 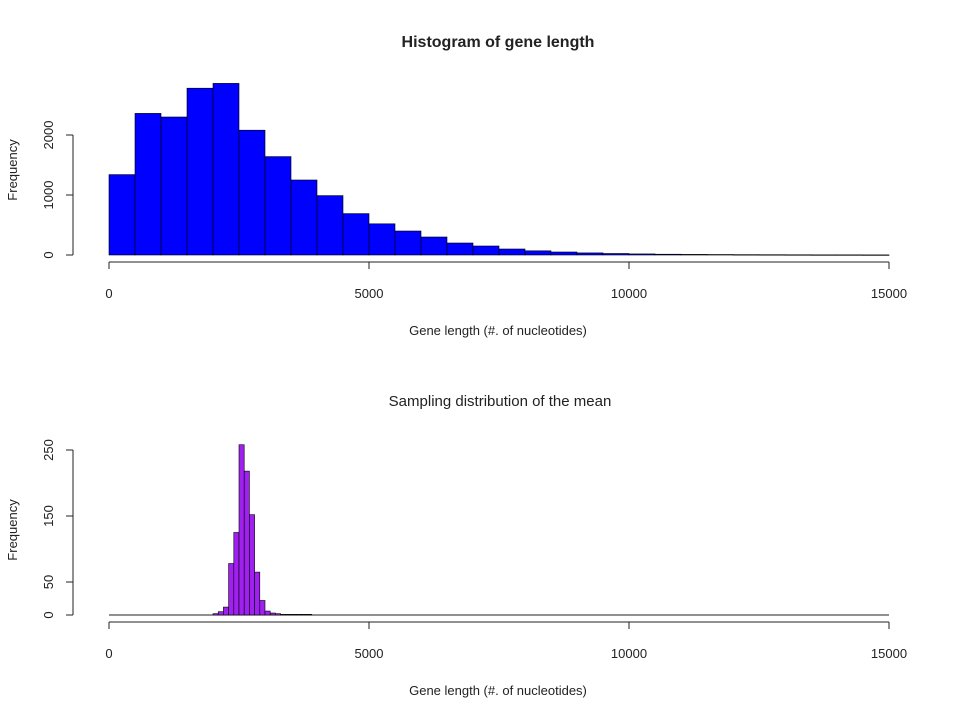 What do you see at coordinates (48, 582) in the screenshot?
I see `y-tick-label: 50` at bounding box center [48, 582].